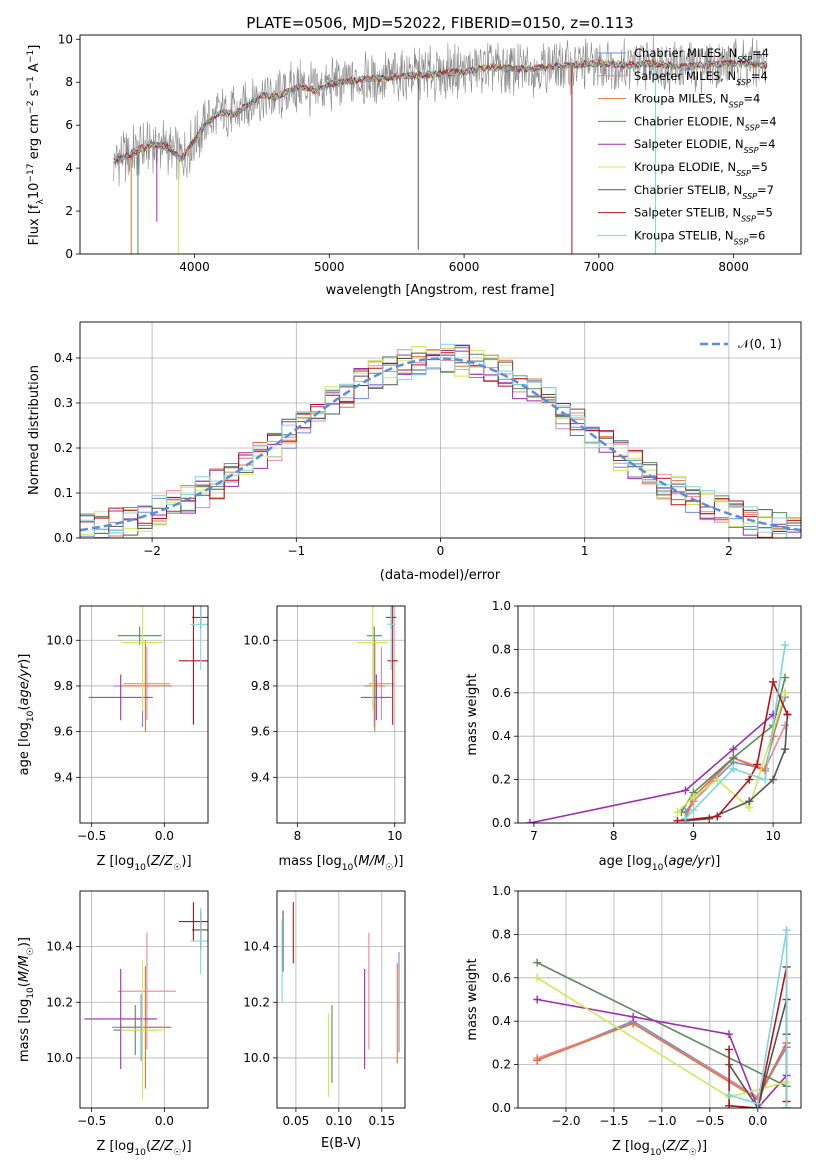 This screenshot has width=819, height=1170. Describe the element at coordinates (59, 1058) in the screenshot. I see `y-tick-label: 10.0` at that location.